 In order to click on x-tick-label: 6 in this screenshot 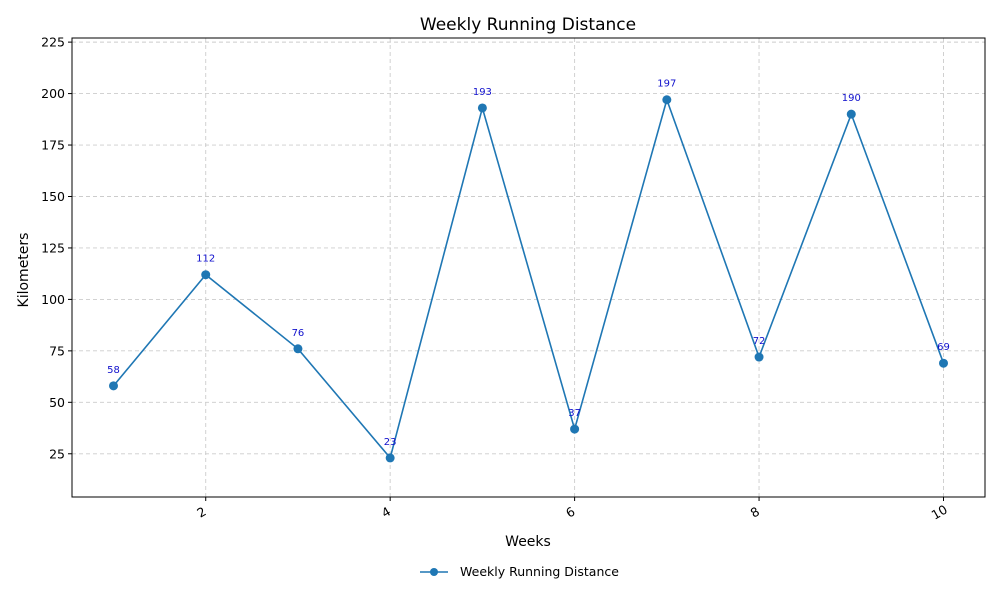, I will do `click(570, 512)`.